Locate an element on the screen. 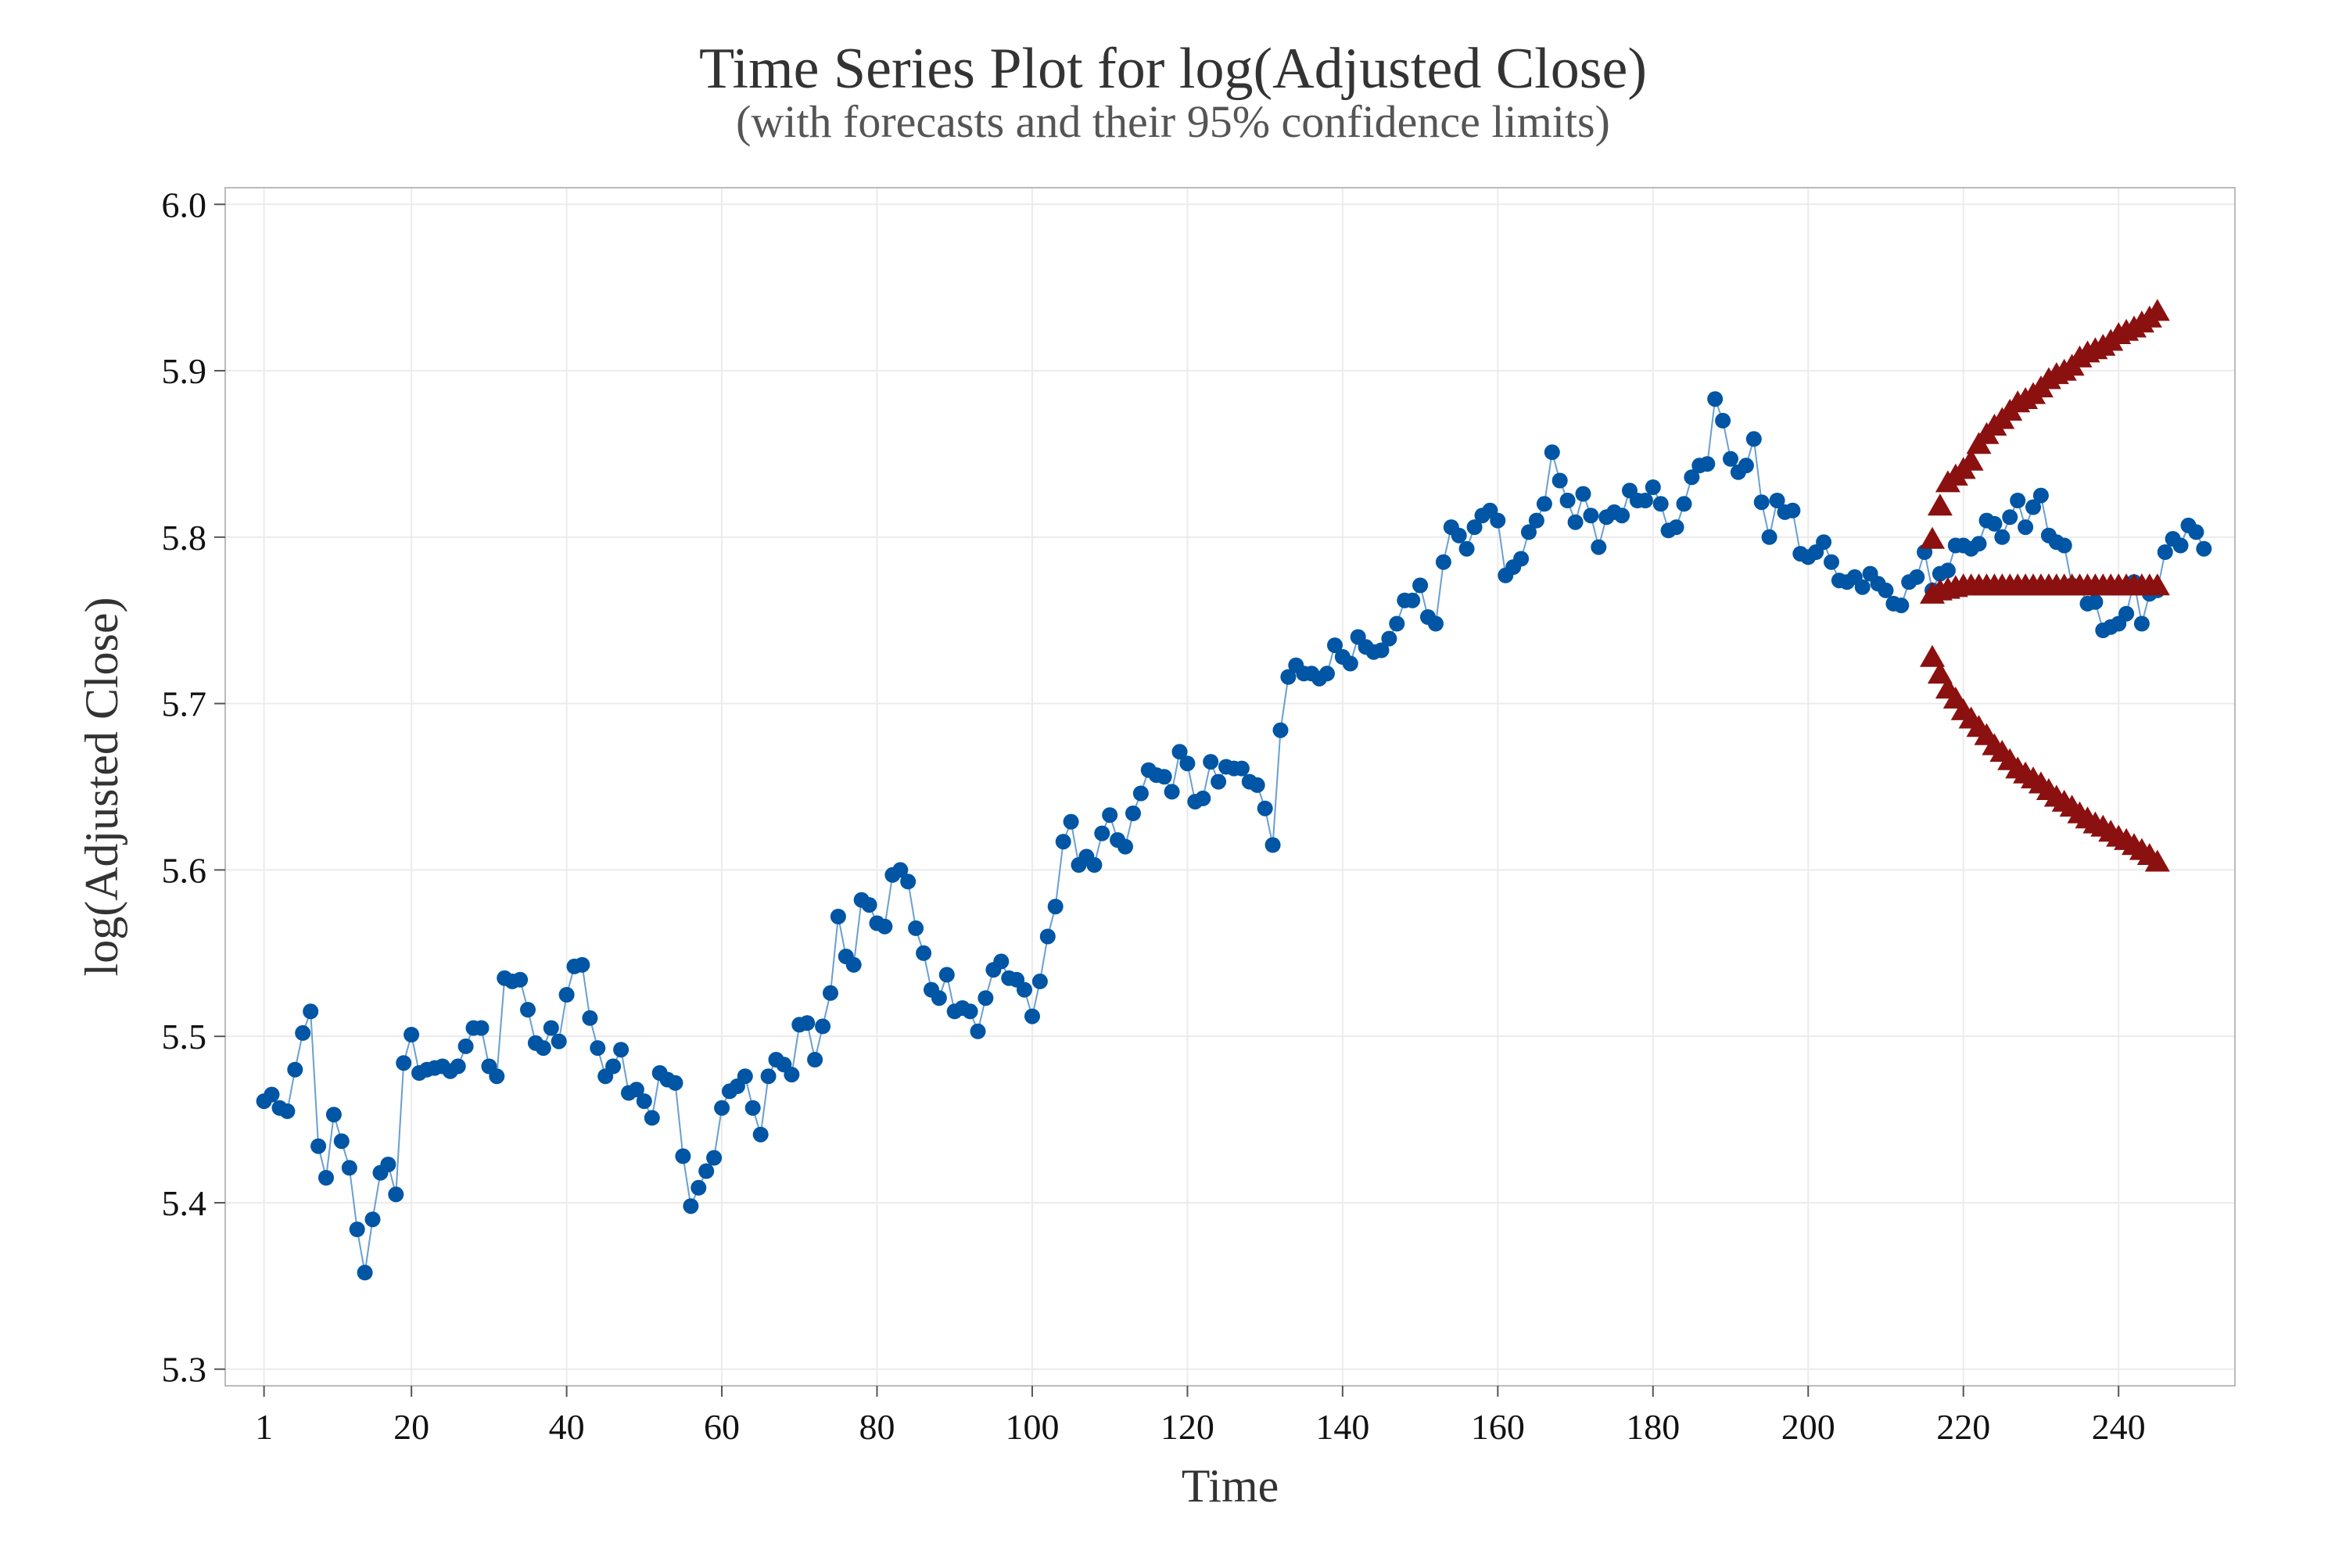  x-tick-label: 240 is located at coordinates (2119, 1427).